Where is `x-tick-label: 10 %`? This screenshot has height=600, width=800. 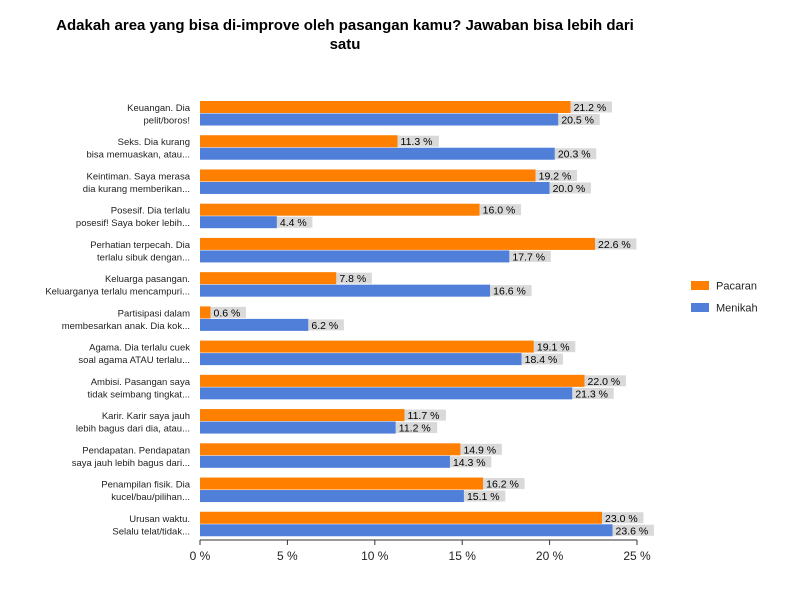
x-tick-label: 10 % is located at coordinates (375, 556).